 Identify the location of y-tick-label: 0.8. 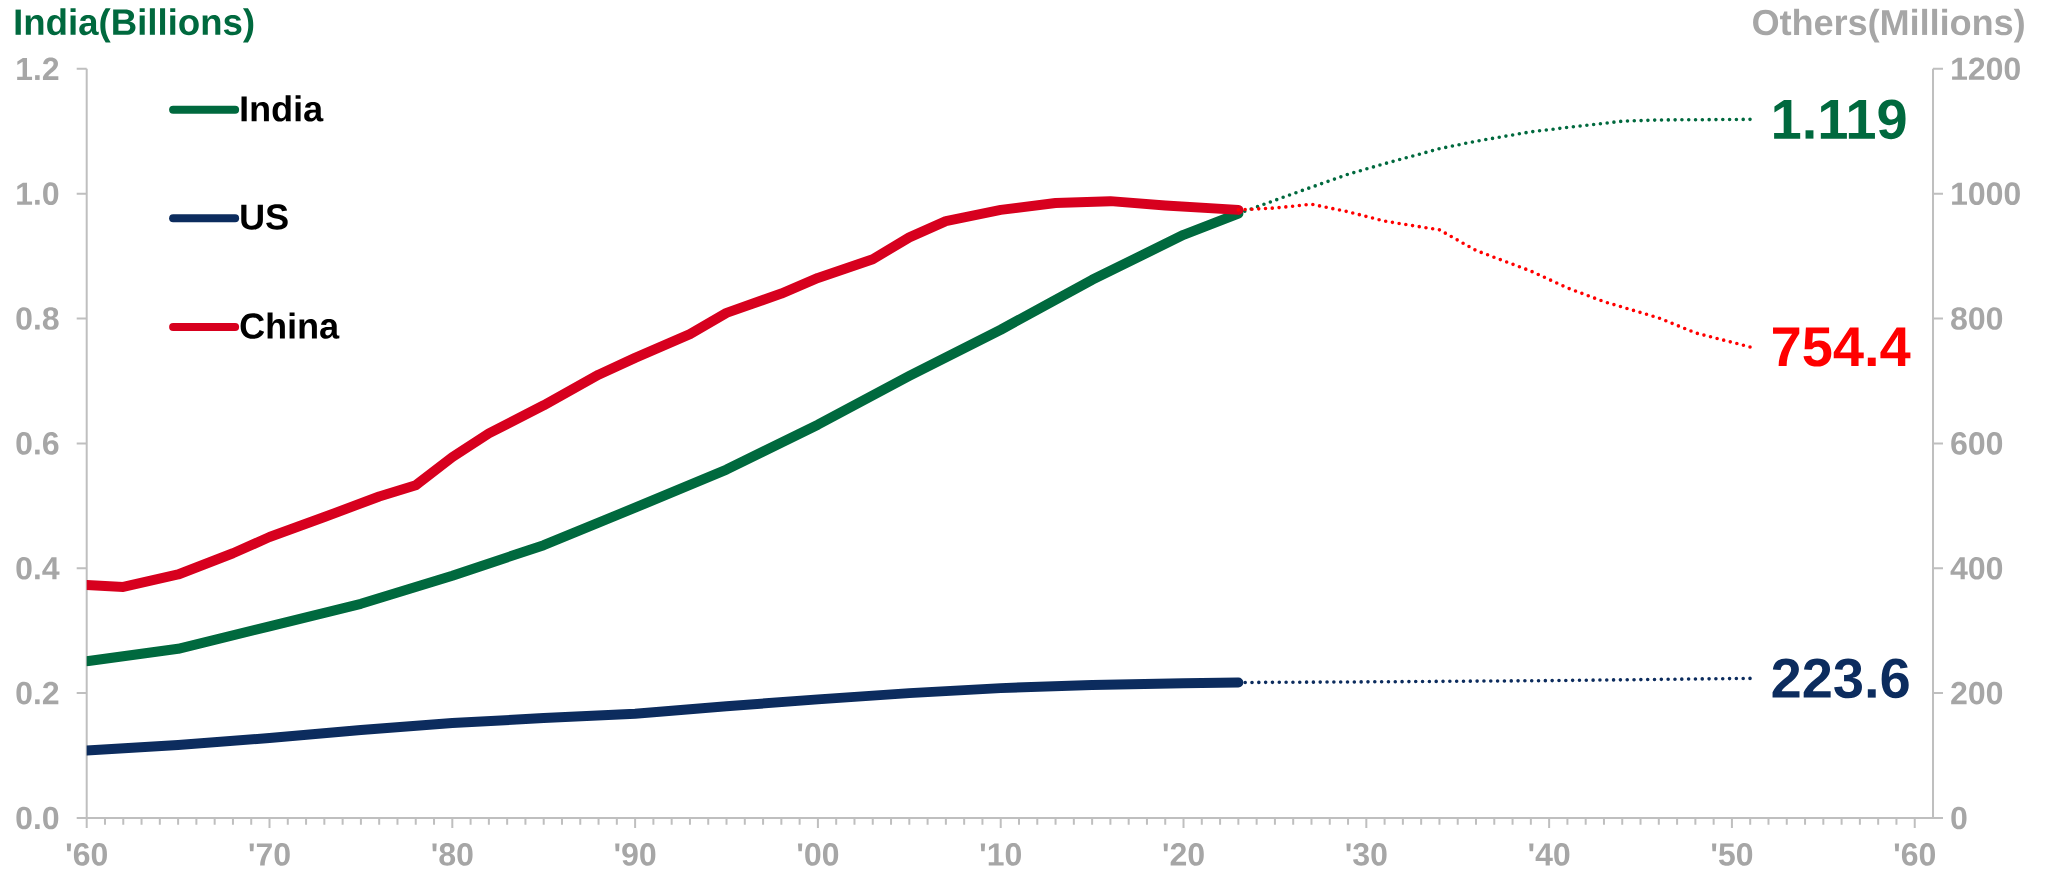
(37, 318).